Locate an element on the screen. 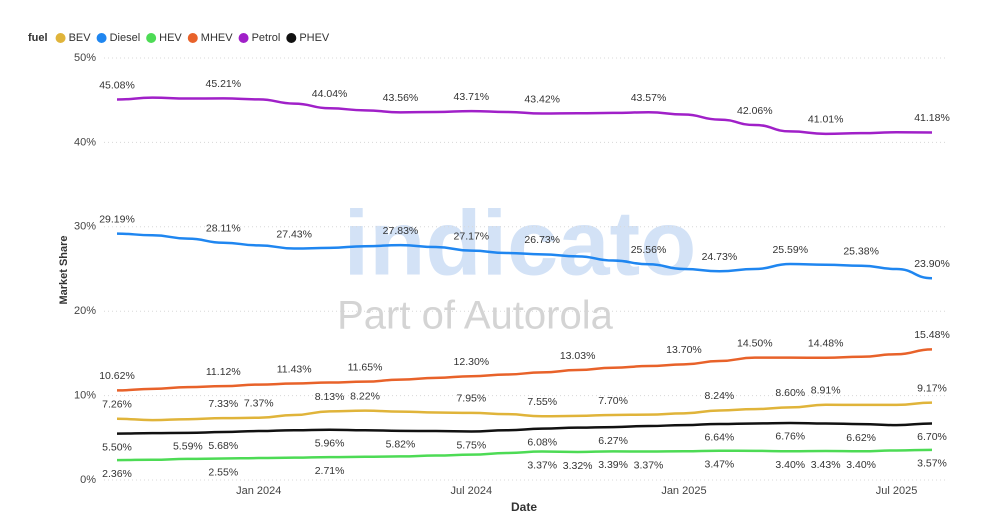 This screenshot has height=524, width=982. data-label: 29.19% is located at coordinates (117, 219).